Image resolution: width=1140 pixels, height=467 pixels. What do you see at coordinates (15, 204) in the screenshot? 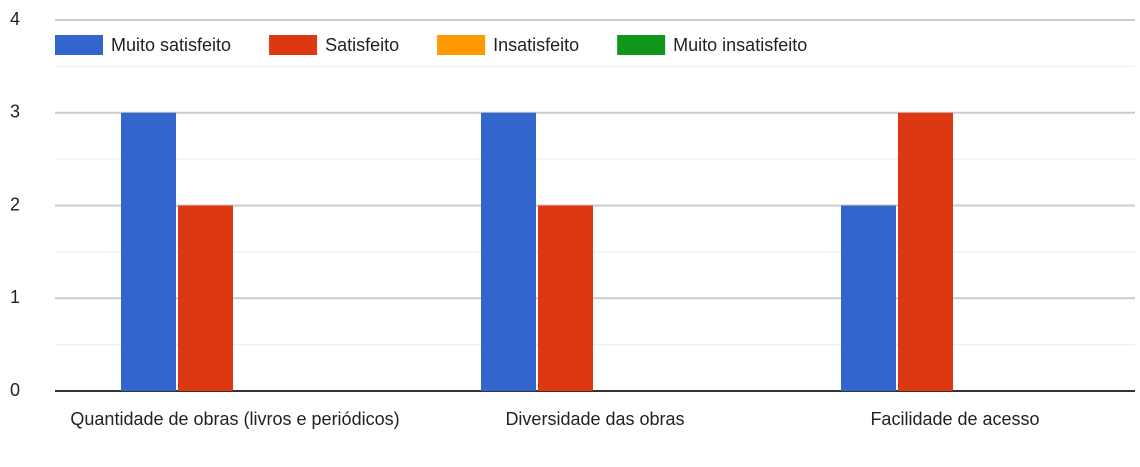
I see `y-tick-label: 2` at bounding box center [15, 204].